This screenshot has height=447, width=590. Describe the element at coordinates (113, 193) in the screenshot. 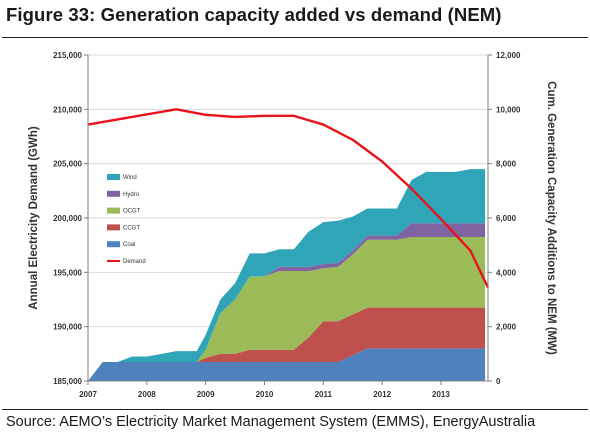

I see `legend-swatch-hydro` at that location.